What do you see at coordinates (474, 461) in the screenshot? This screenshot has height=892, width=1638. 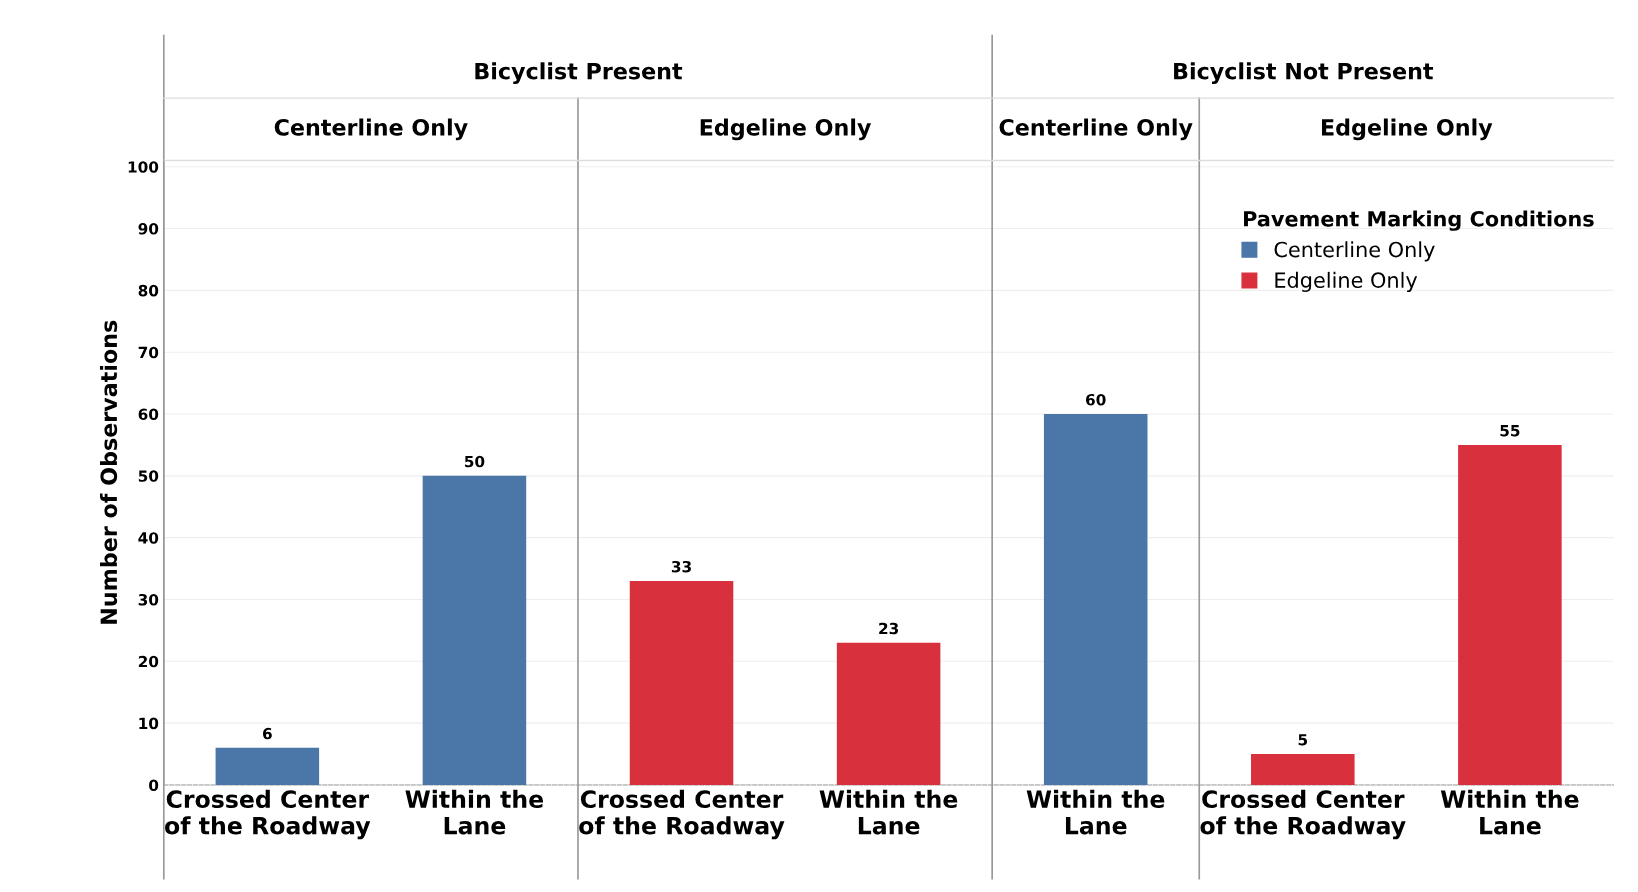 I see `data-label: 50` at bounding box center [474, 461].